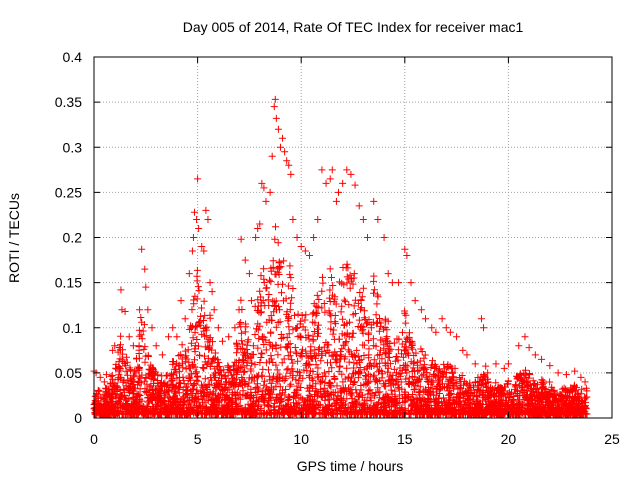 This screenshot has width=640, height=480. What do you see at coordinates (68, 283) in the screenshot?
I see `y-tick-label: 0.15` at bounding box center [68, 283].